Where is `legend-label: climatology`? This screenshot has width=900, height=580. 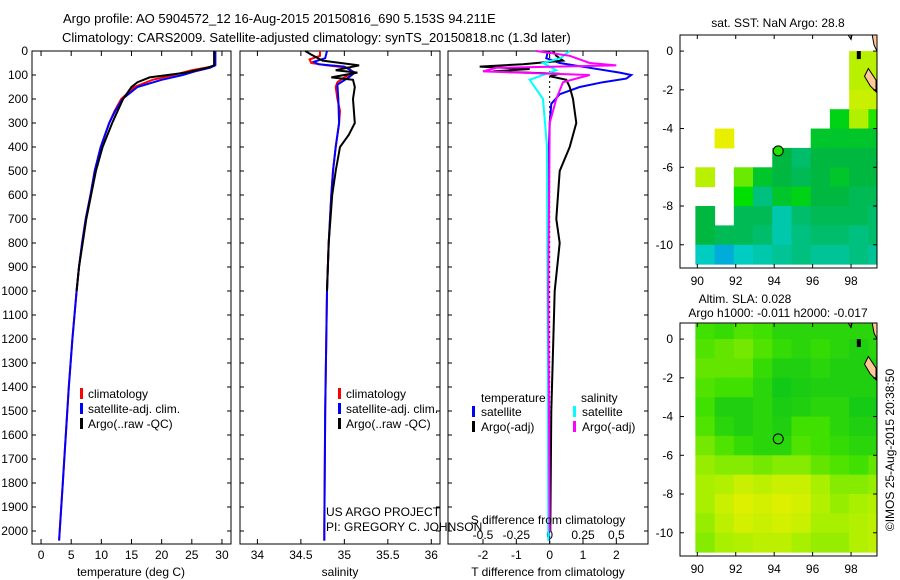 legend-label: climatology is located at coordinates (376, 394).